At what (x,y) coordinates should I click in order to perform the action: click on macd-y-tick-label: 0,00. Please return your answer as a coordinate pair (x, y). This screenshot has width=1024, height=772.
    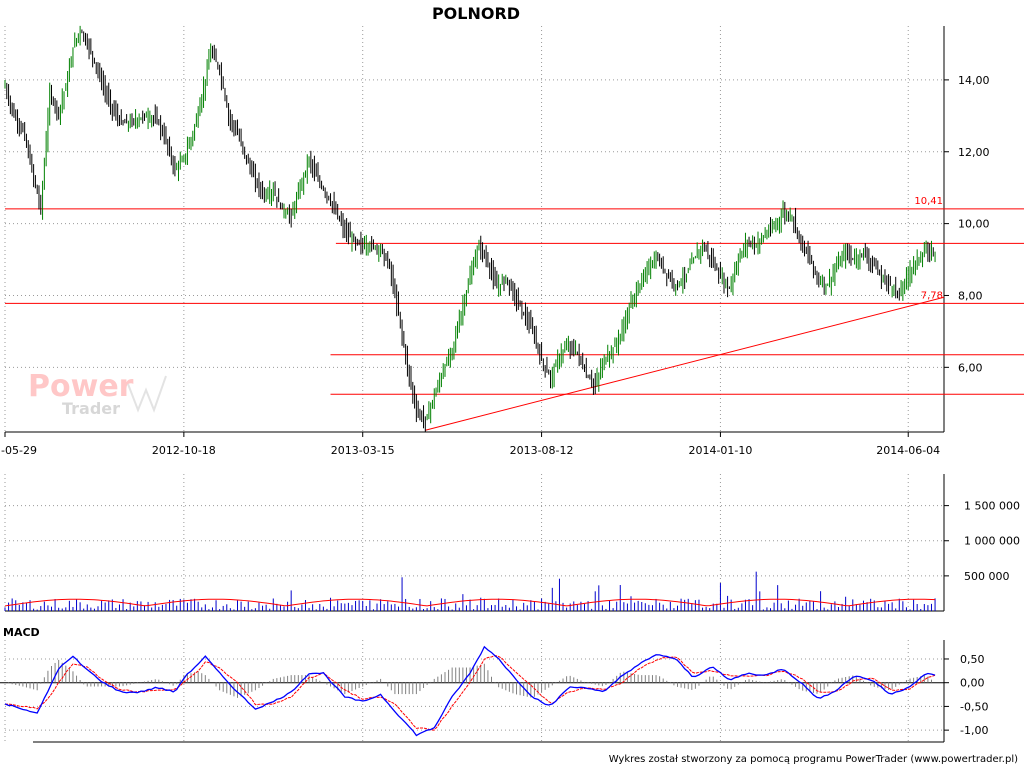
    Looking at the image, I should click on (972, 683).